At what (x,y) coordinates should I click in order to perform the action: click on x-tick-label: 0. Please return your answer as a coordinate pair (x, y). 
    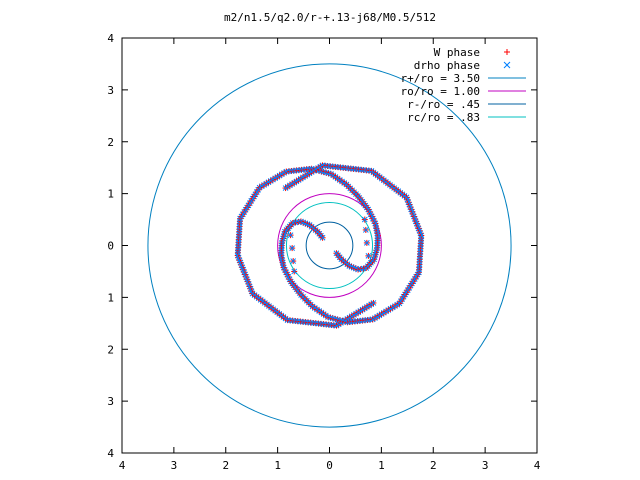
    Looking at the image, I should click on (329, 465).